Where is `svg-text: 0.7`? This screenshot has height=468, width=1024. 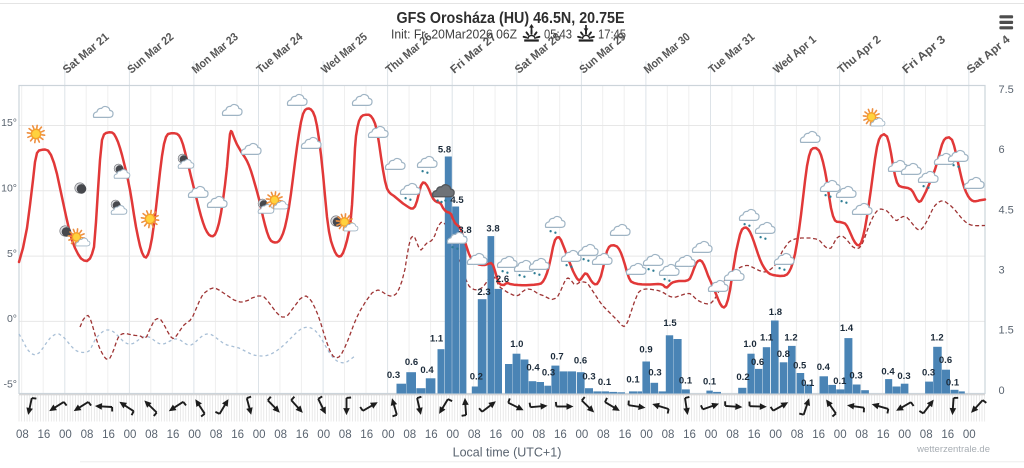
svg-text: 0.7 is located at coordinates (556, 356).